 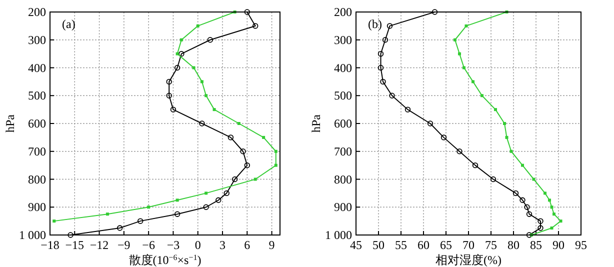 I want to click on x-tick-label: 85, so click(x=536, y=245).